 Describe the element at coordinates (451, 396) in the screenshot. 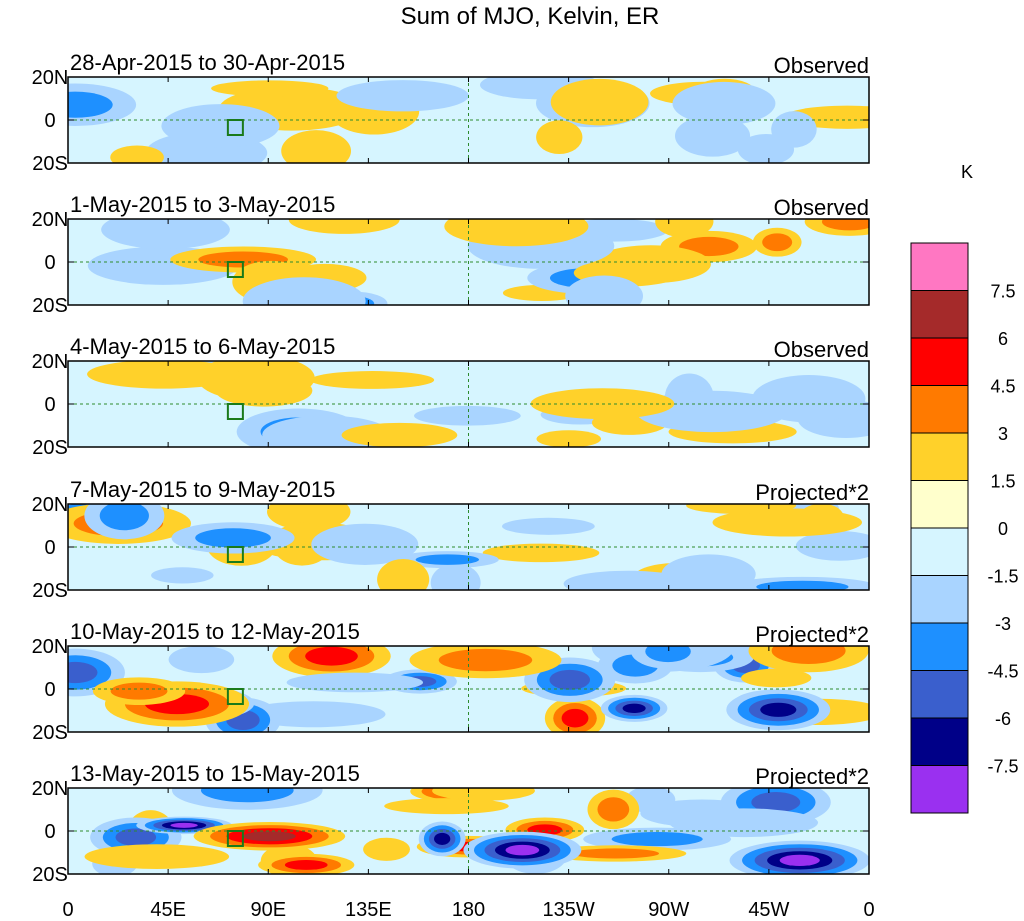

I see `panel-3: 20N 0 20S 4-May-2015 to 6-May-2015 Observed` at that location.